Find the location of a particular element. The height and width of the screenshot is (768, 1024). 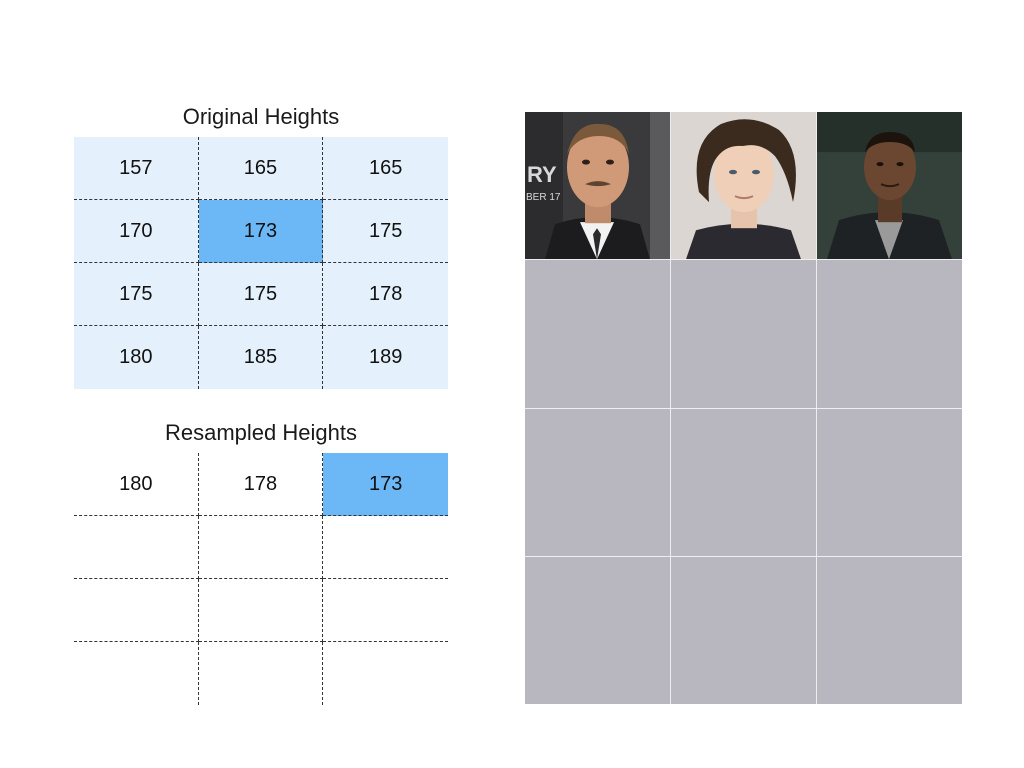

table-cell: 189 is located at coordinates (385, 357).